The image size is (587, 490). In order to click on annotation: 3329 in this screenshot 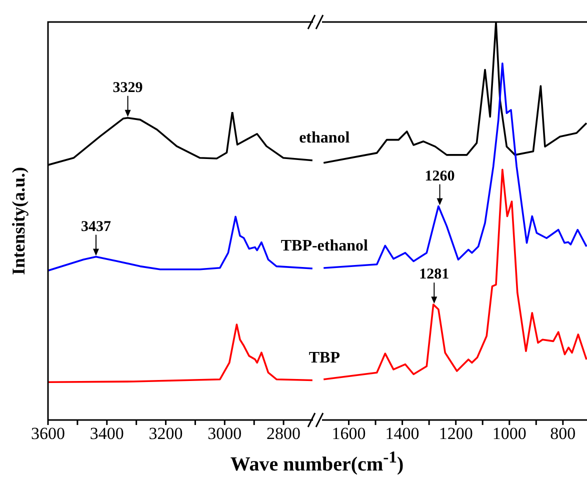, I will do `click(127, 88)`.